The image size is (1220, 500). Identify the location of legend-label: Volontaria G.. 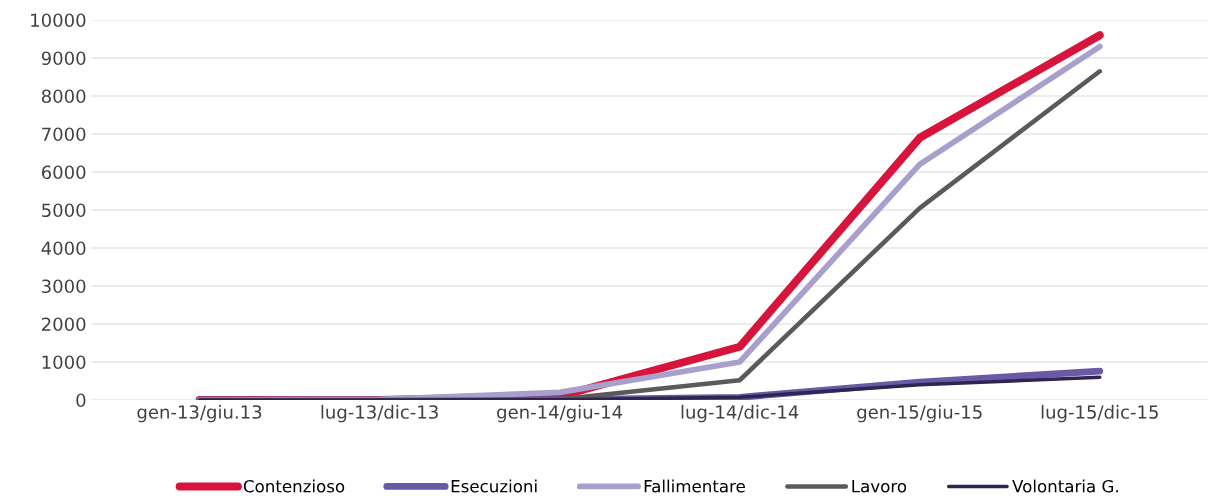
(1065, 486).